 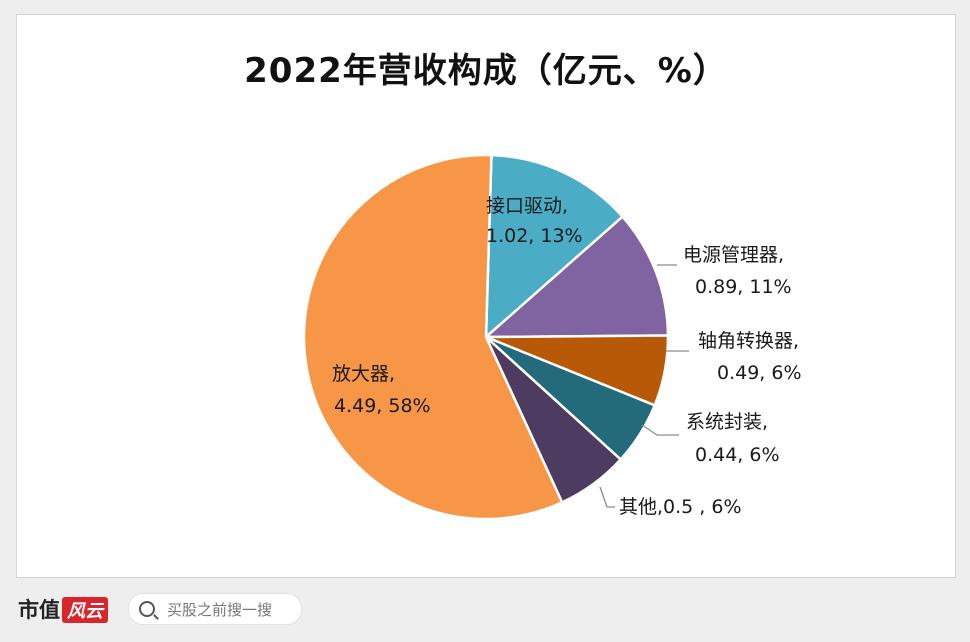 What do you see at coordinates (485, 611) in the screenshot?
I see `footer-bar: 市值 风云 买股之前搜一搜` at bounding box center [485, 611].